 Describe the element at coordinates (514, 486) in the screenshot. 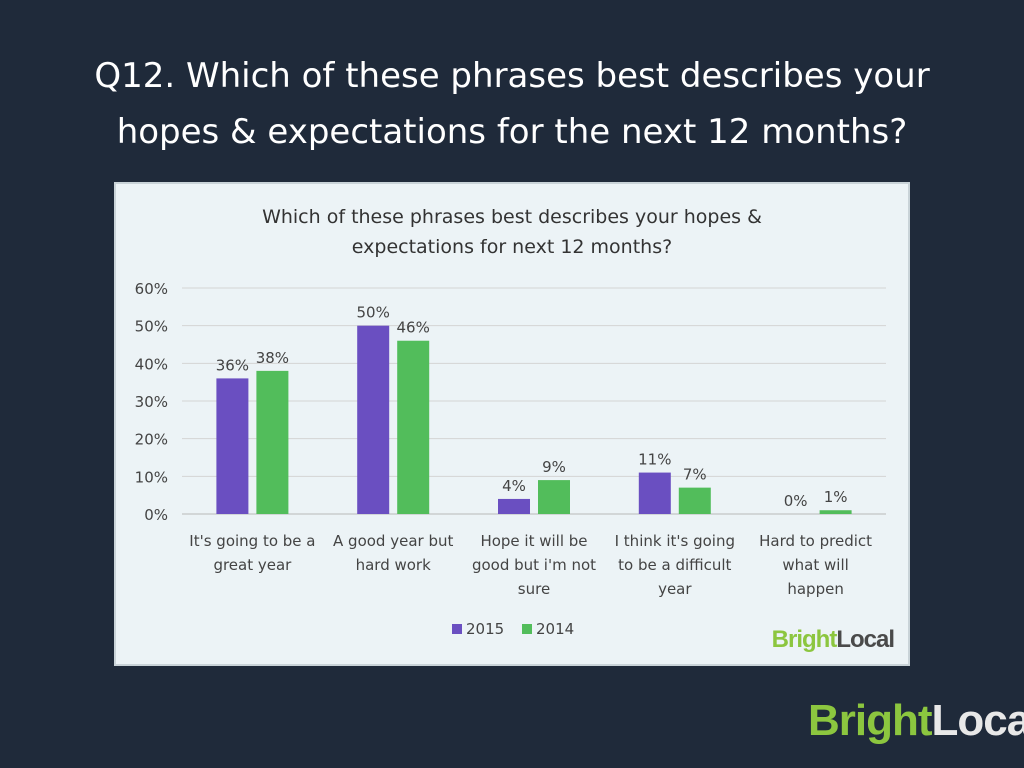

I see `data-label: 4%` at that location.